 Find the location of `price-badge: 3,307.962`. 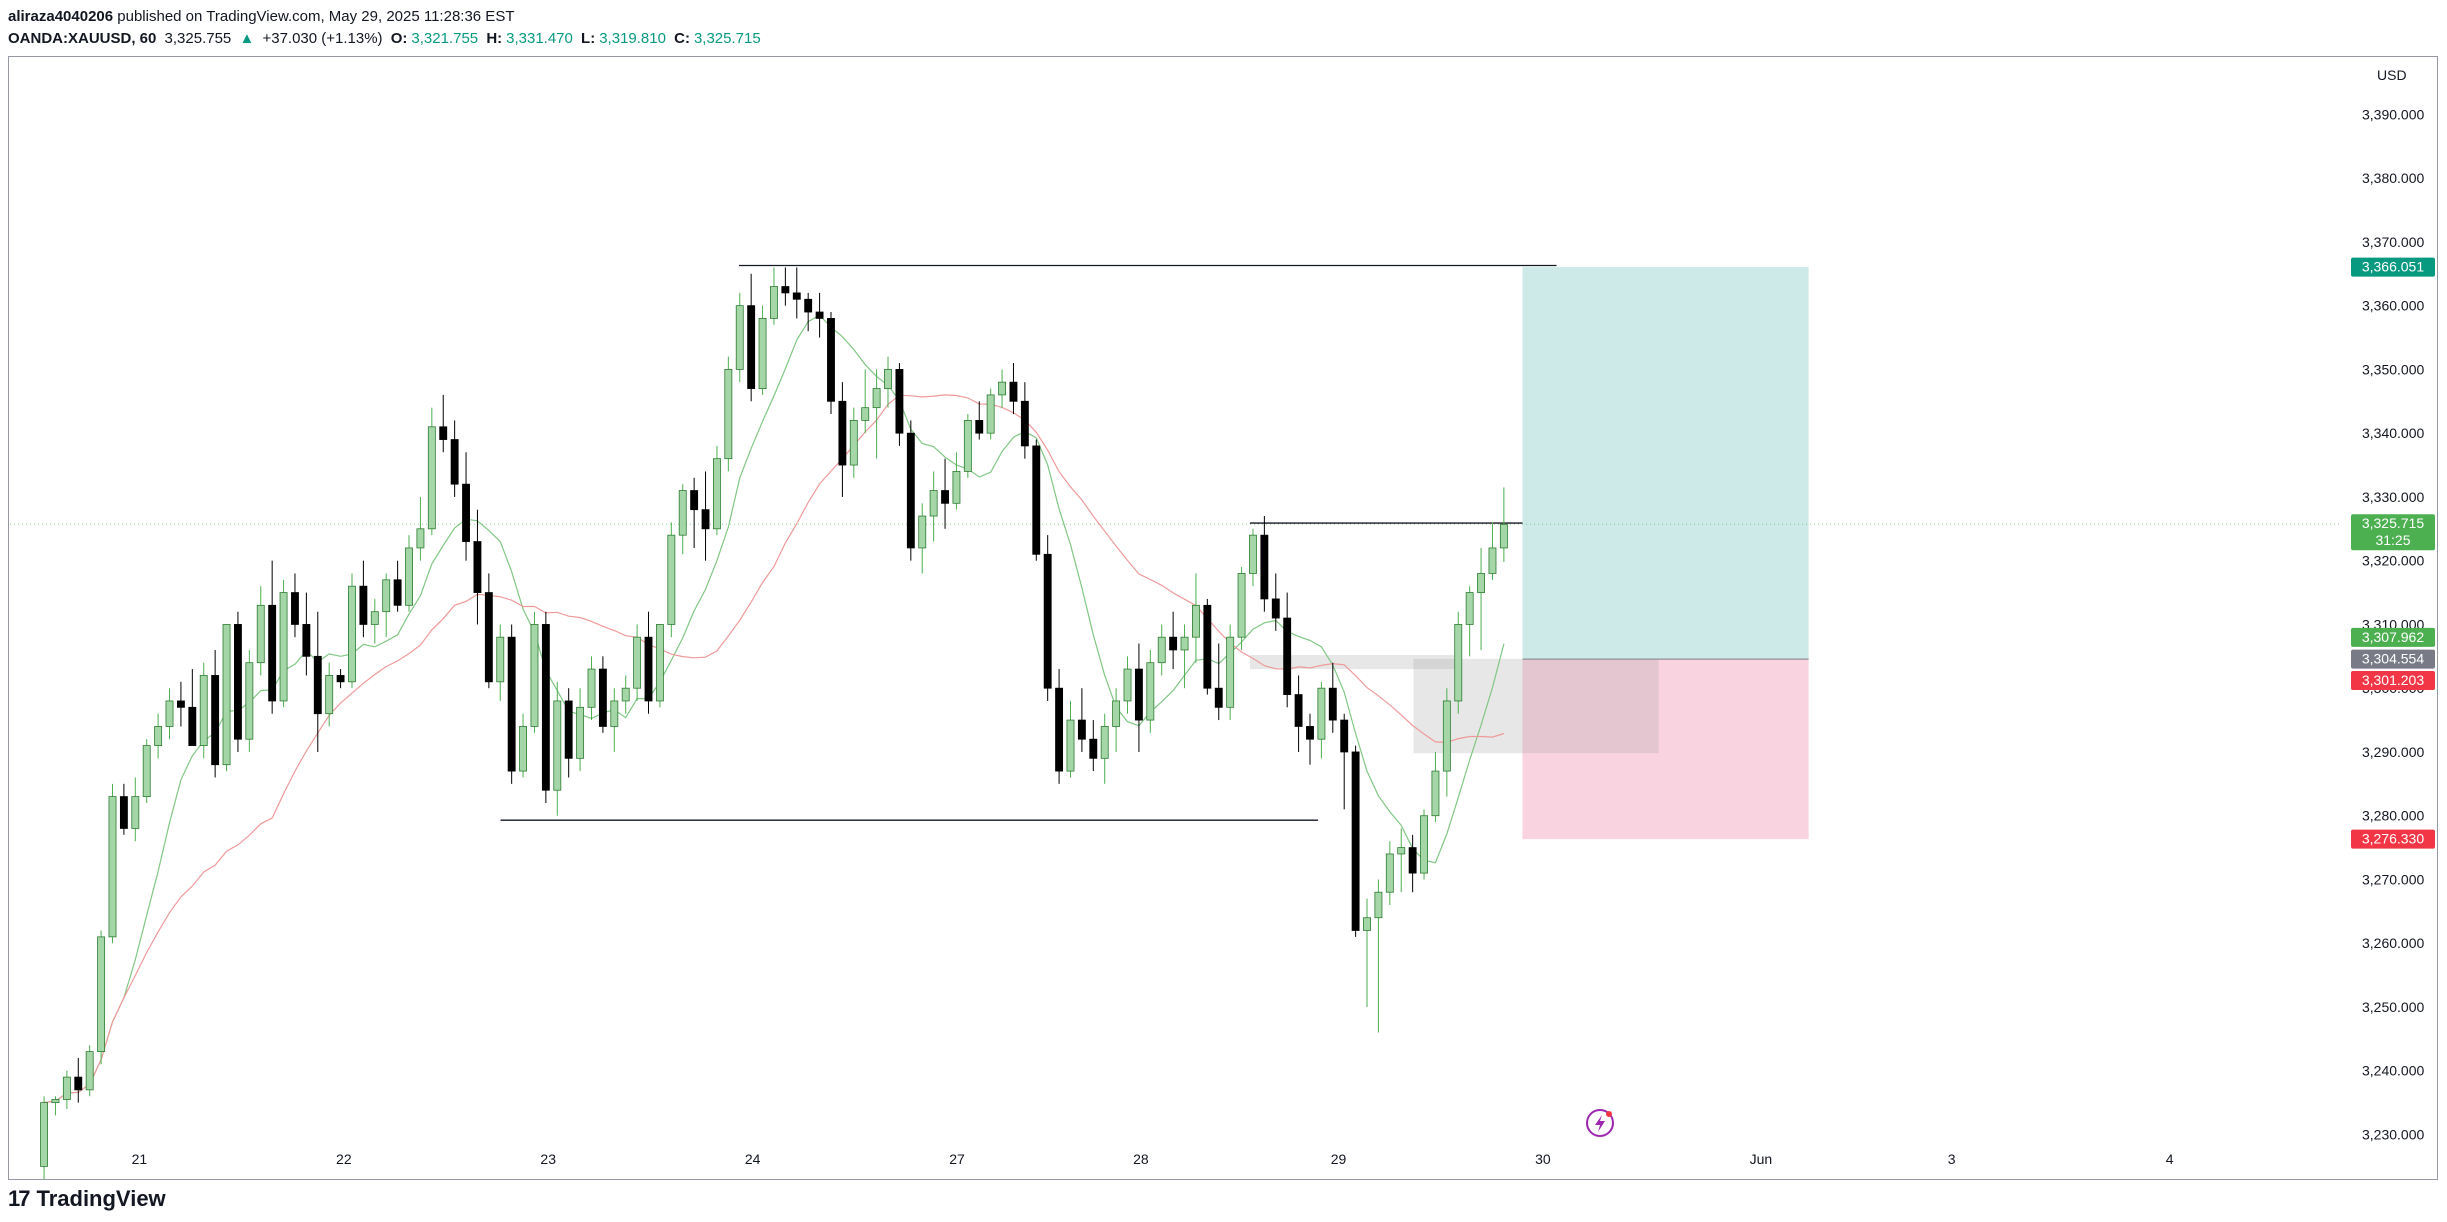

price-badge: 3,307.962 is located at coordinates (2393, 637).